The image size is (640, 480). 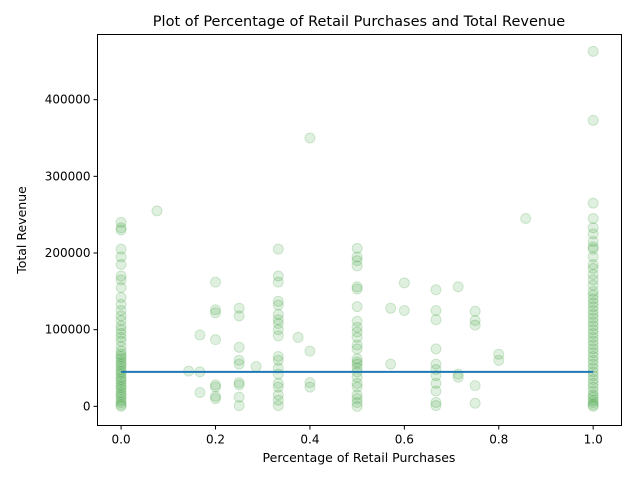 I want to click on x-tick-label: 1.0, so click(x=593, y=440).